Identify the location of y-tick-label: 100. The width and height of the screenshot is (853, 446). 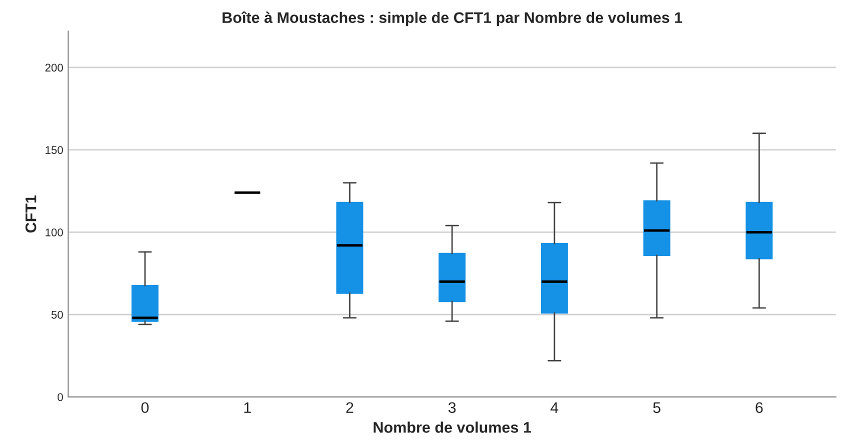
(54, 232).